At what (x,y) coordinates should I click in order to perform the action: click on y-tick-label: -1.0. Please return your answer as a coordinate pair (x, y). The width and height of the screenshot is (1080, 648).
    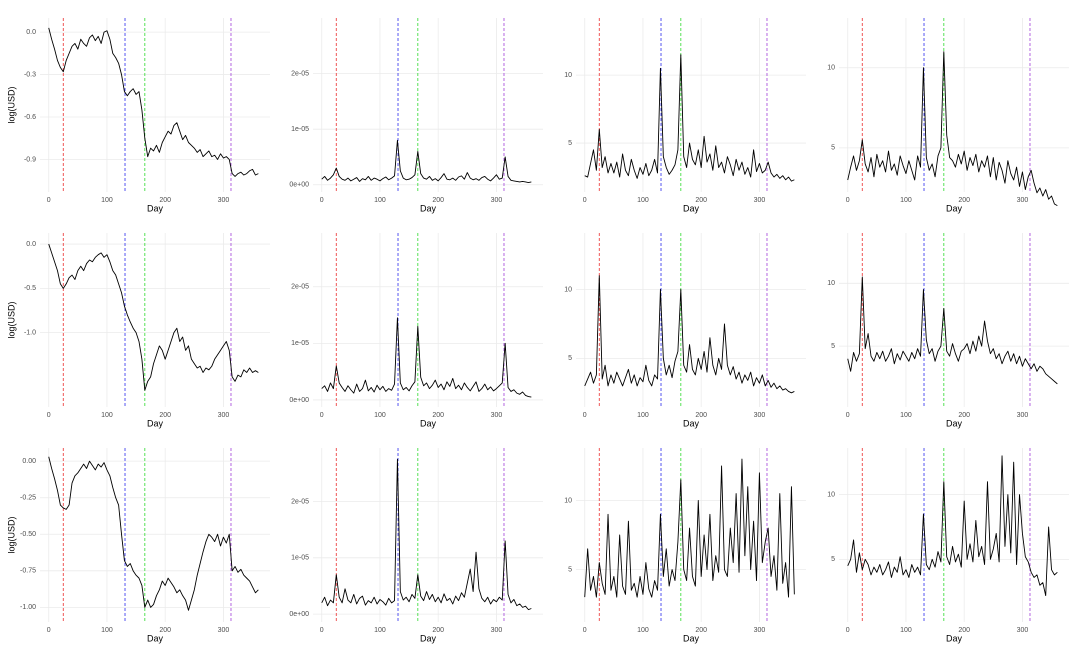
    Looking at the image, I should click on (30, 332).